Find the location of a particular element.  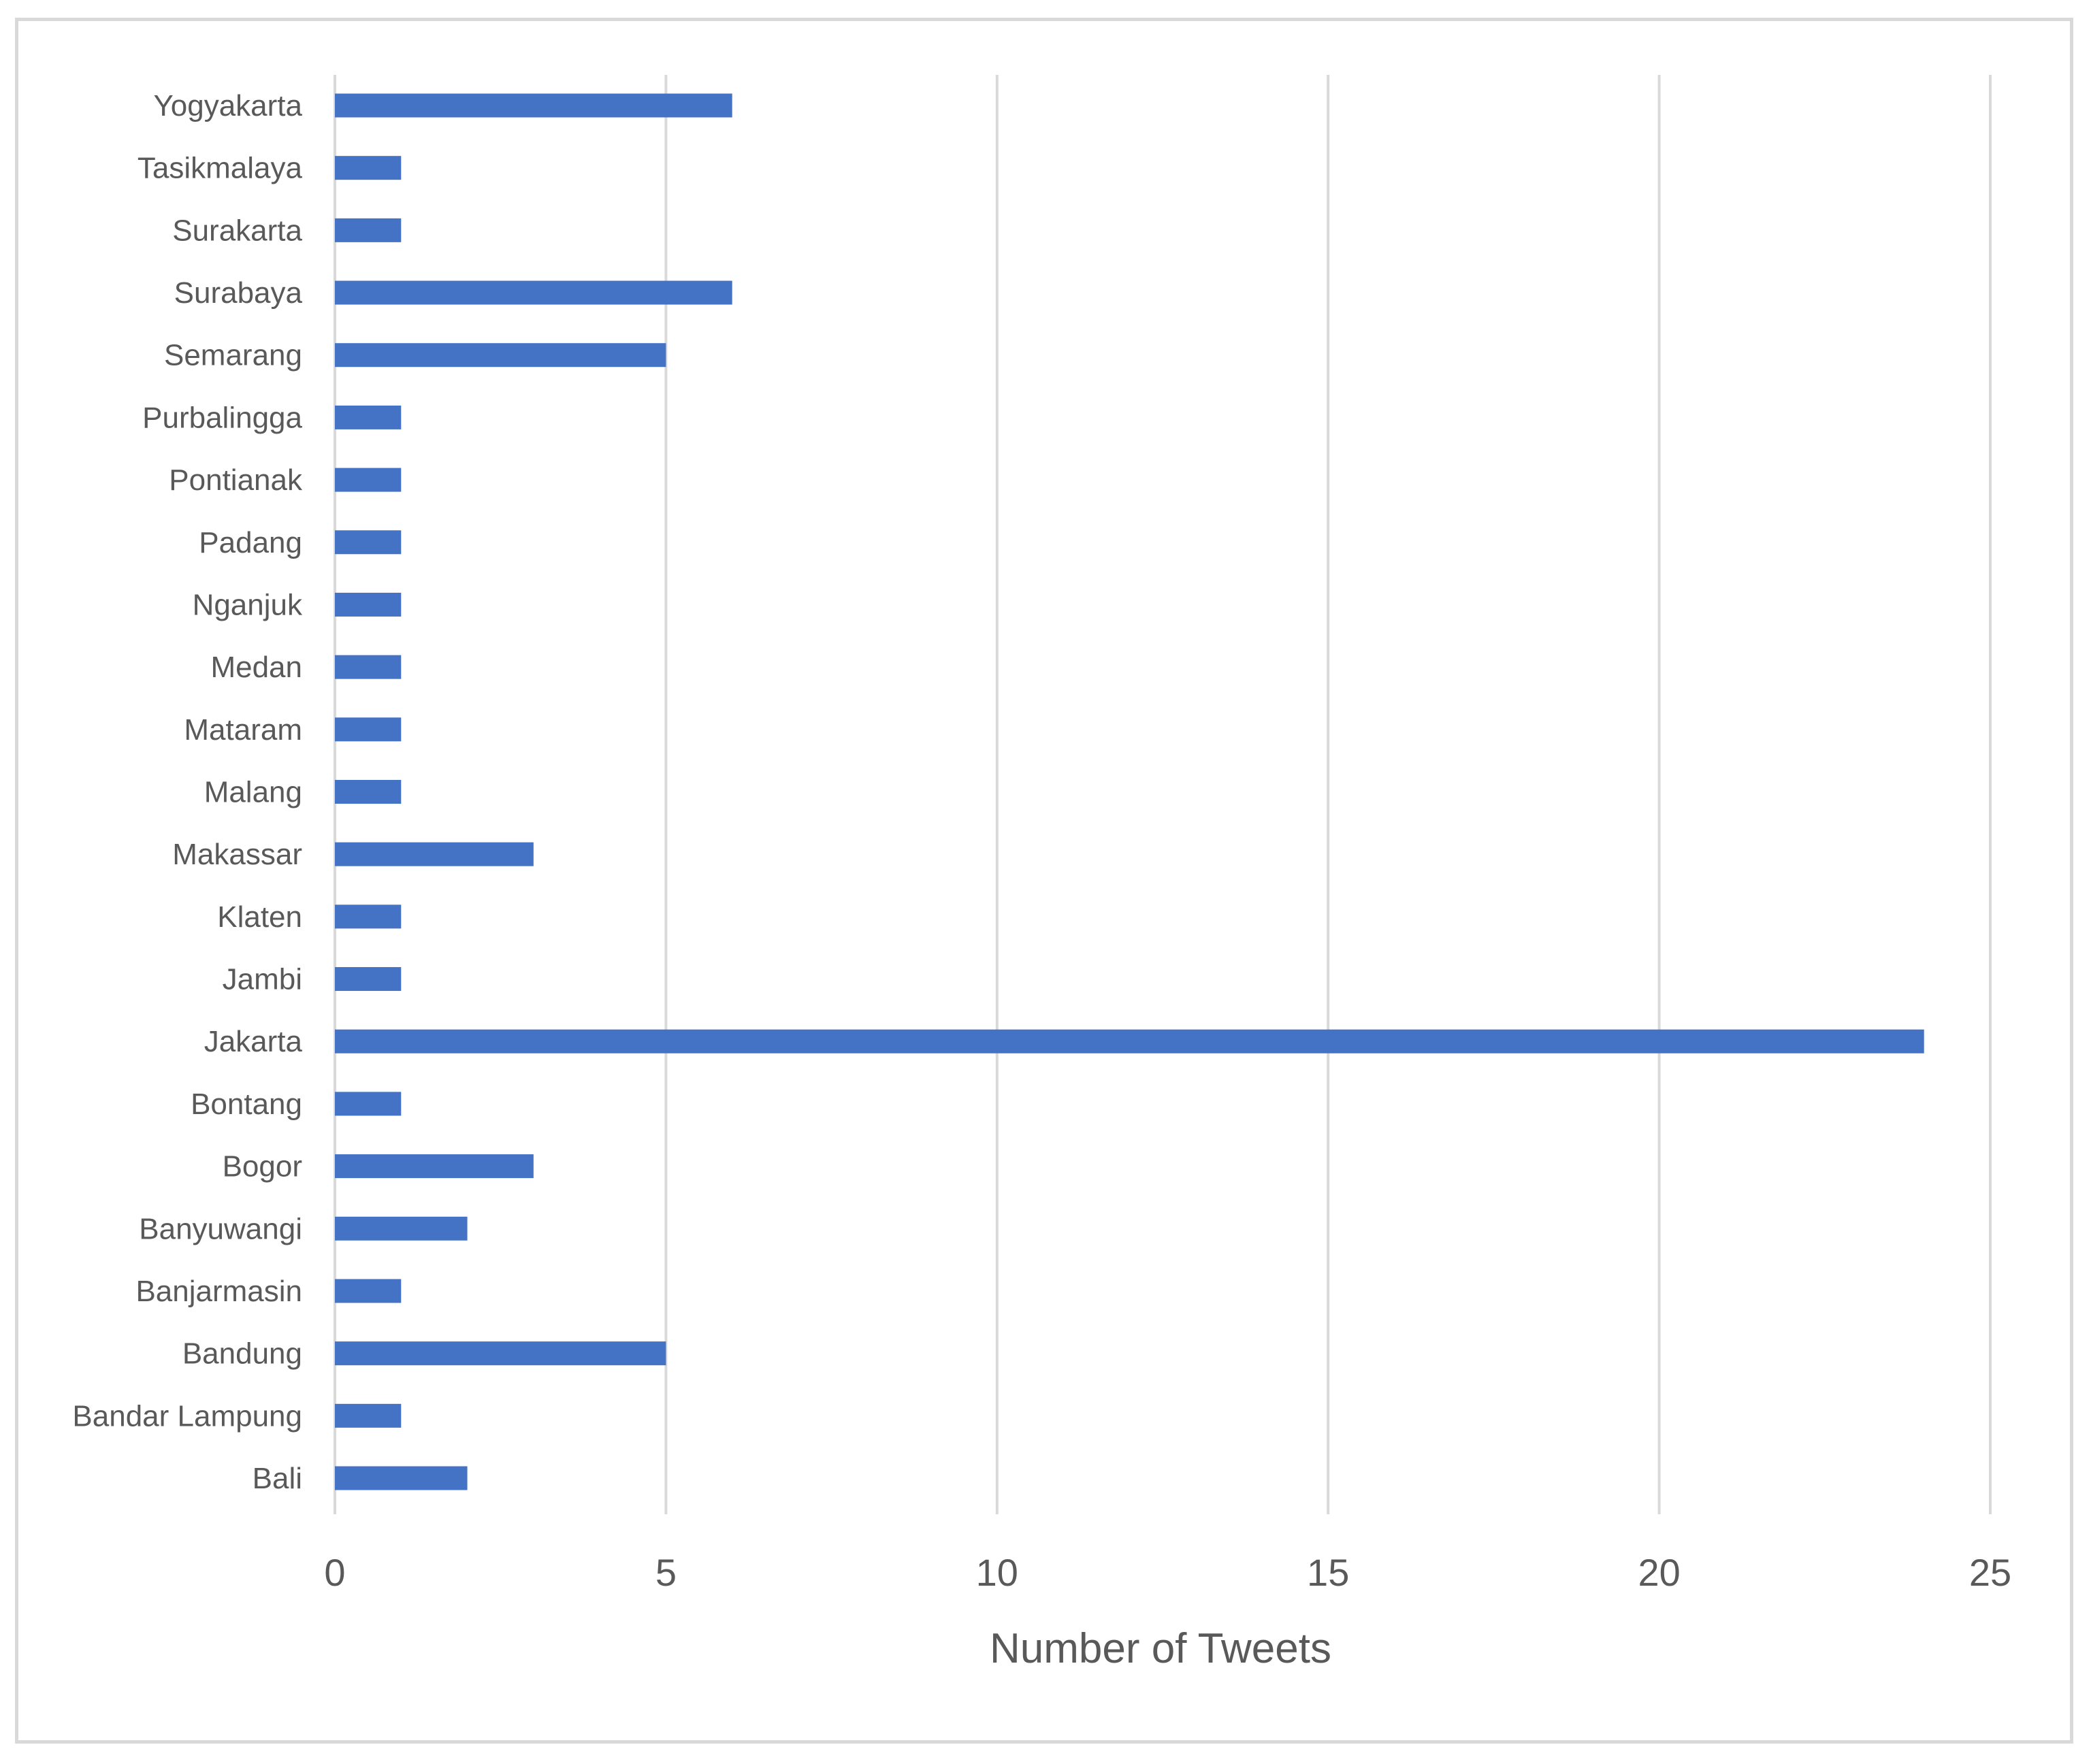

bar-surabaya is located at coordinates (533, 293).